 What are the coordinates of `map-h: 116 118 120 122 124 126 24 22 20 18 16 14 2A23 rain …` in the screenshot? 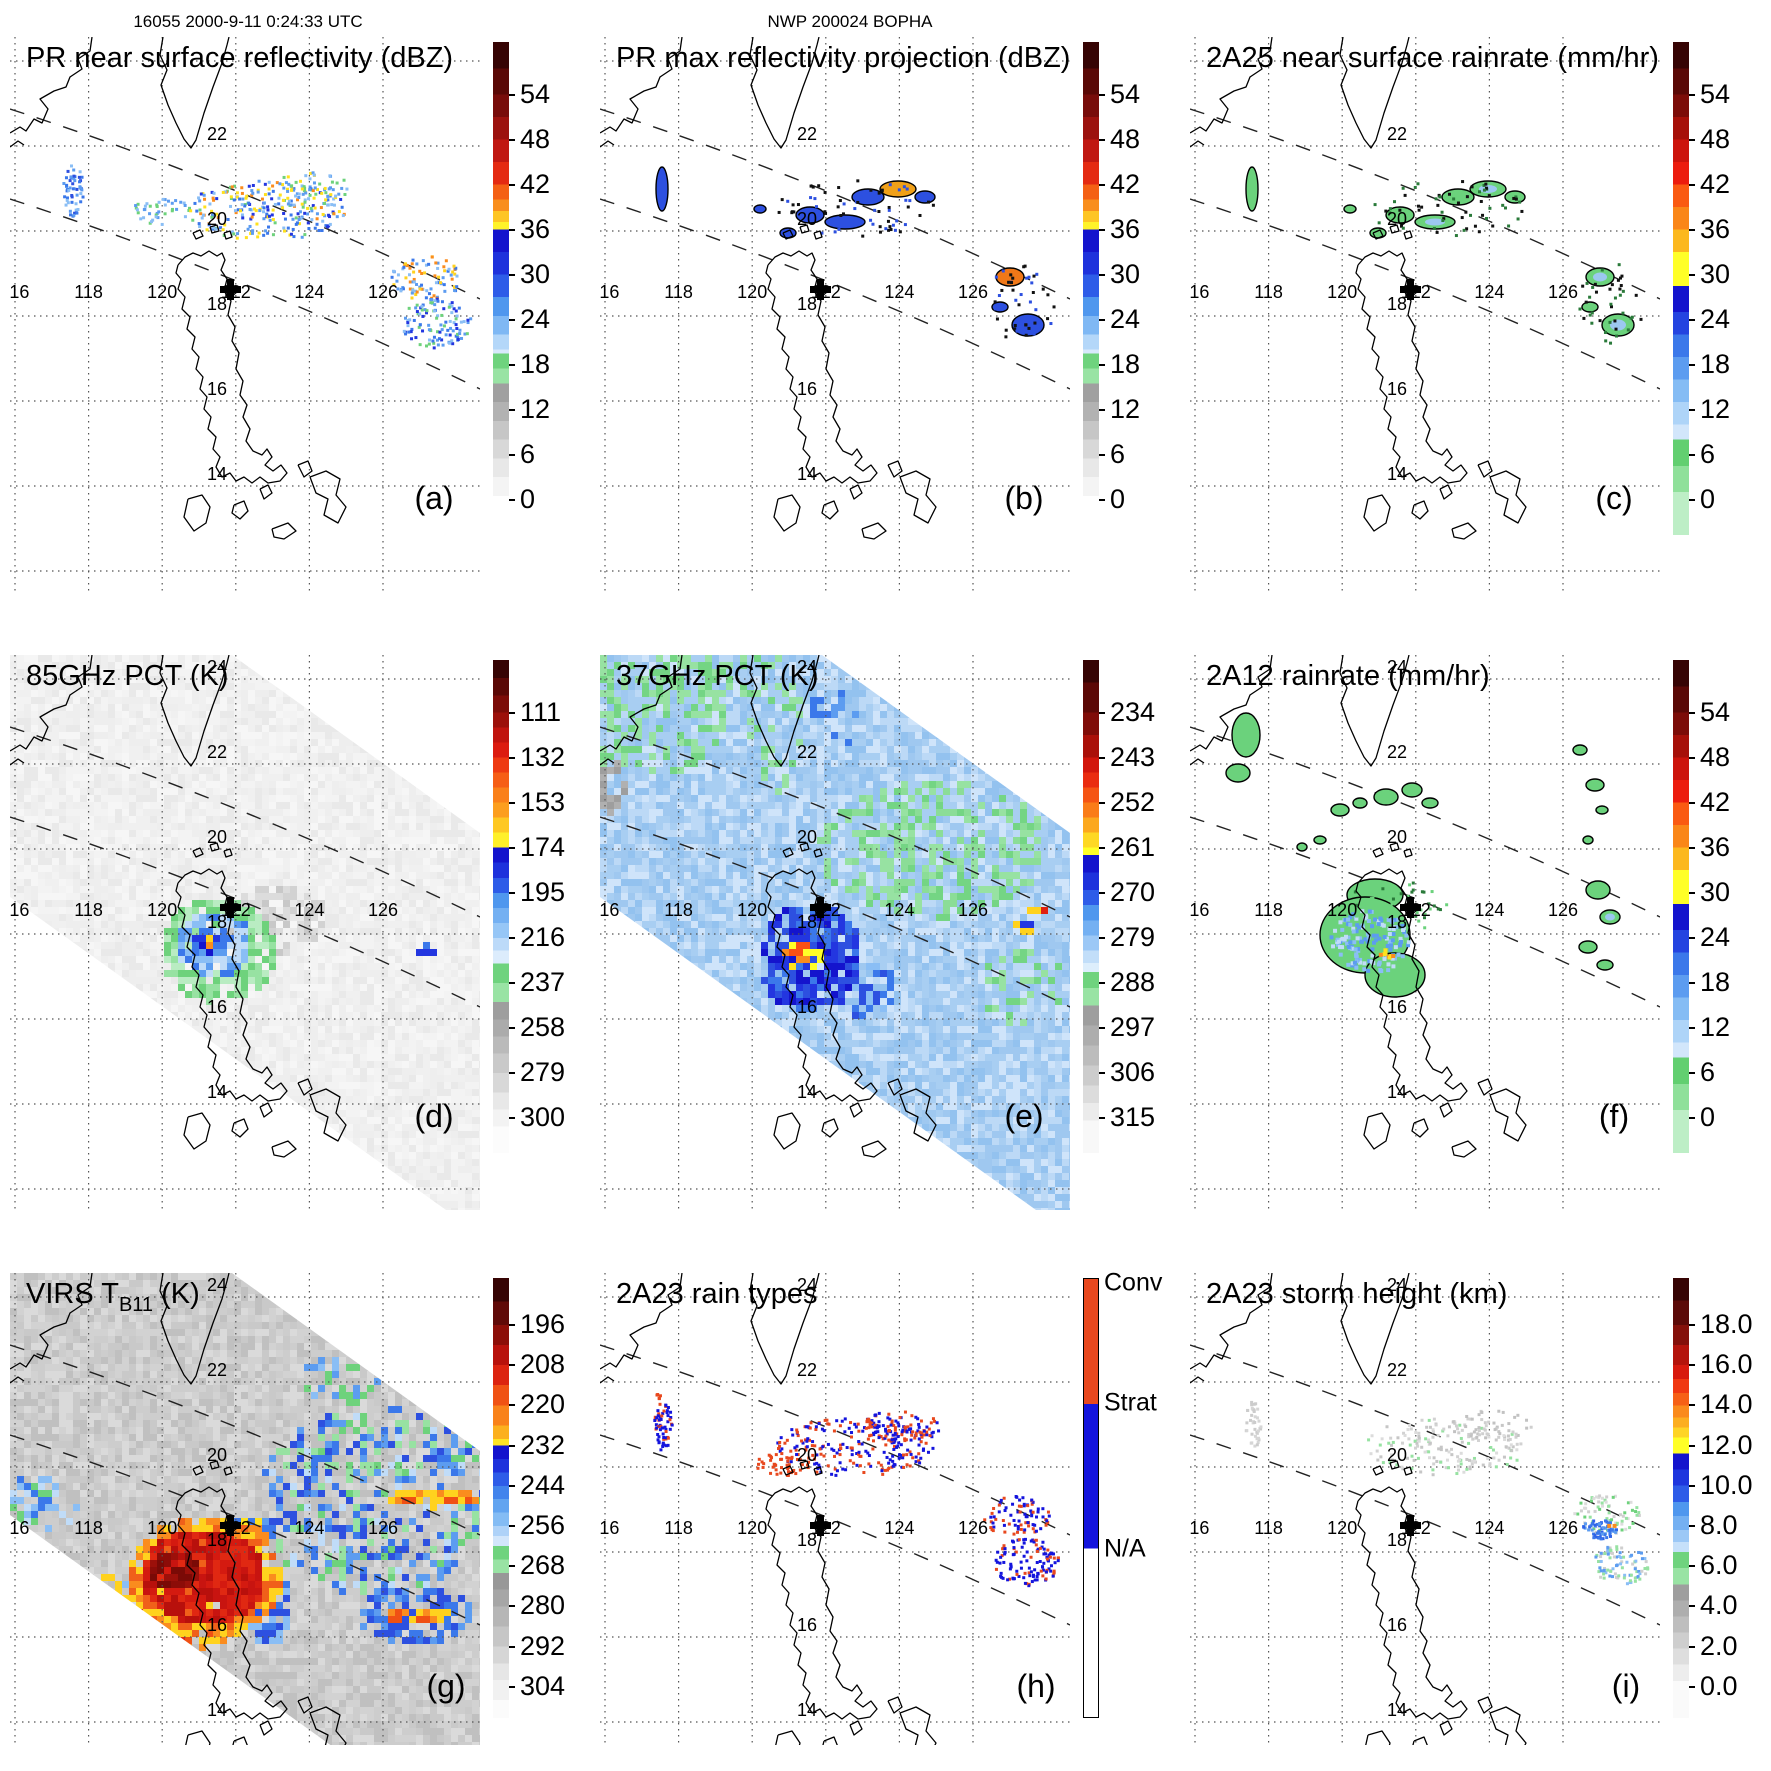 It's located at (835, 1509).